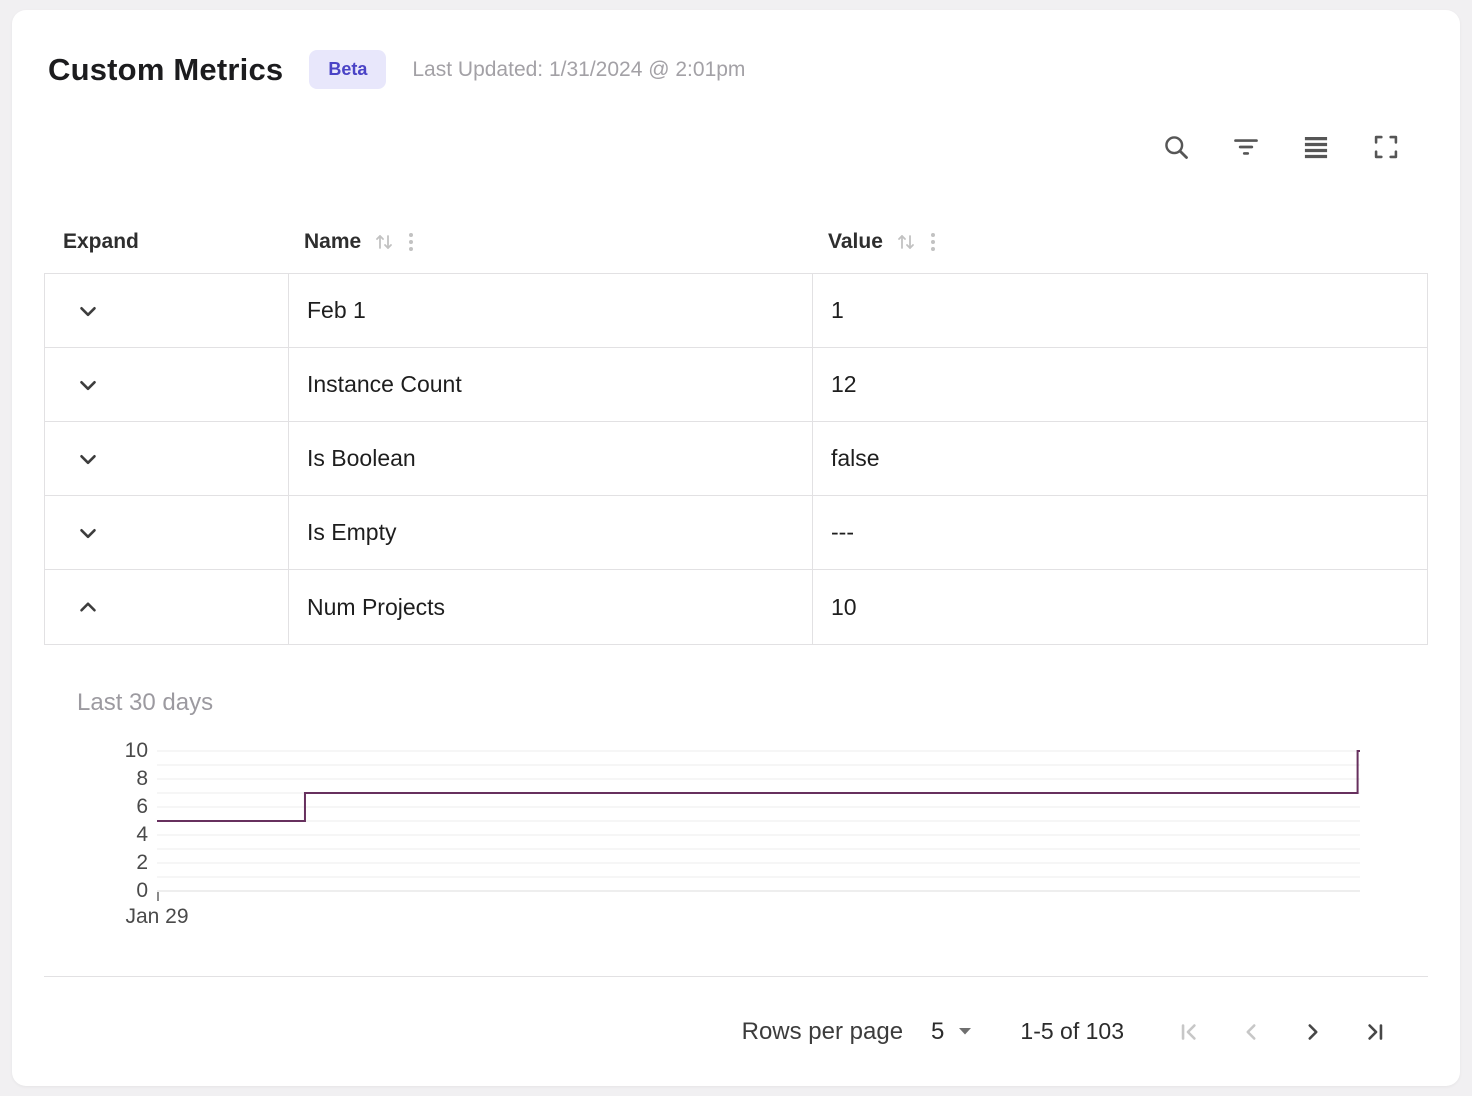  Describe the element at coordinates (1119, 384) in the screenshot. I see `metric-value-cell: 12` at that location.